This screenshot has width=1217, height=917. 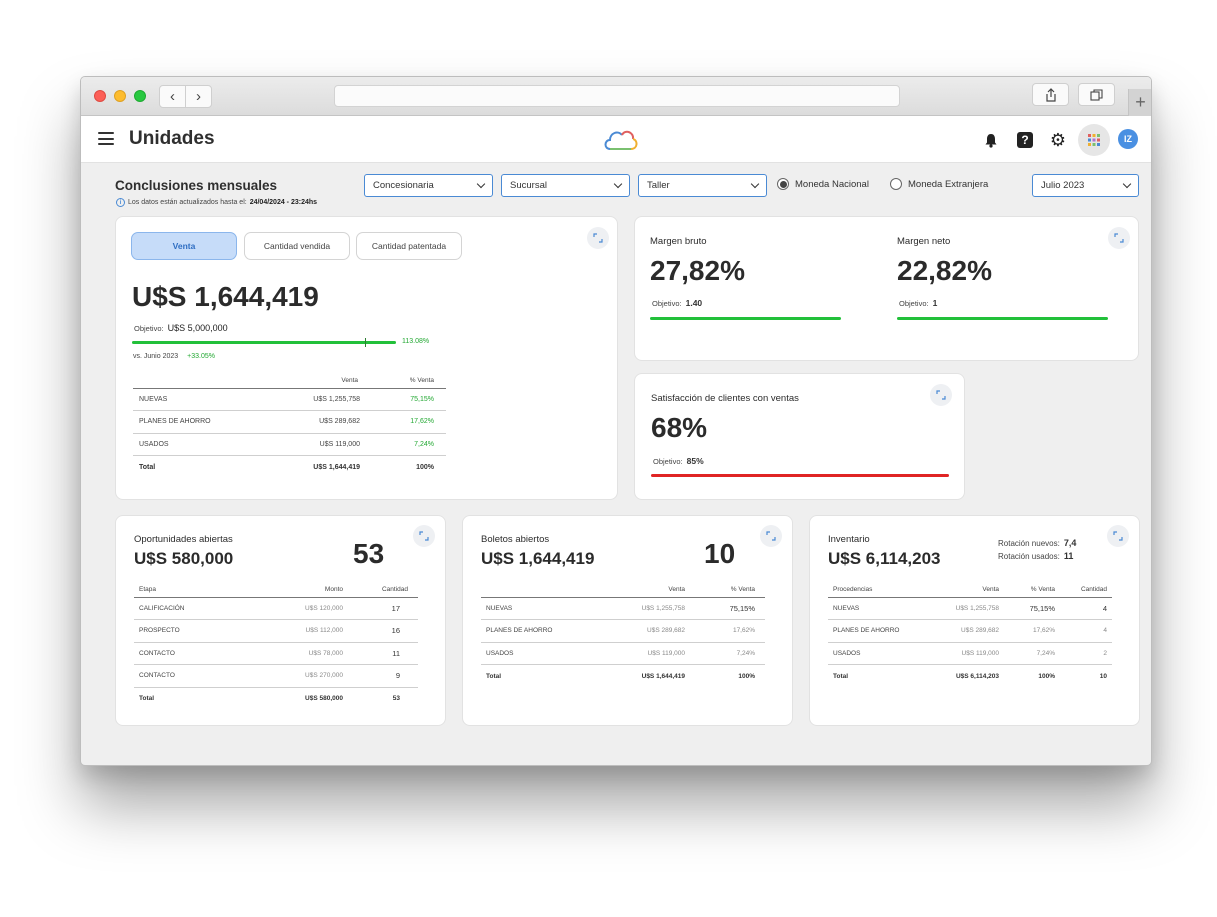 I want to click on ventas-compare-value: +33.05%, so click(x=201, y=356).